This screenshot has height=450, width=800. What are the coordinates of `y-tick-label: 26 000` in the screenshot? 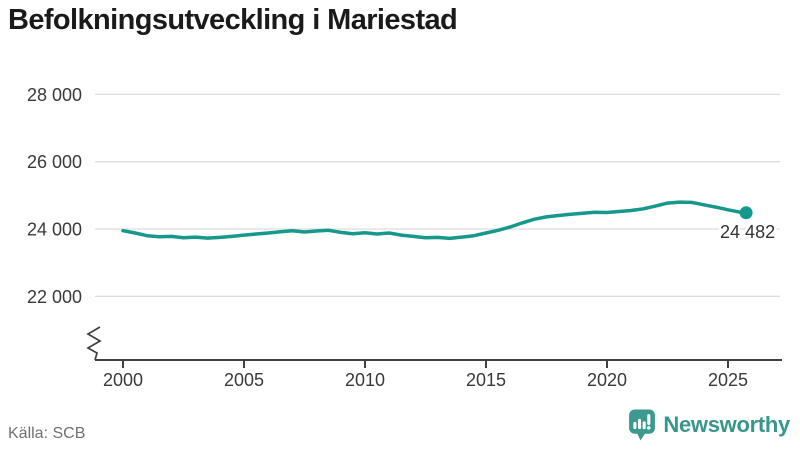 It's located at (54, 162).